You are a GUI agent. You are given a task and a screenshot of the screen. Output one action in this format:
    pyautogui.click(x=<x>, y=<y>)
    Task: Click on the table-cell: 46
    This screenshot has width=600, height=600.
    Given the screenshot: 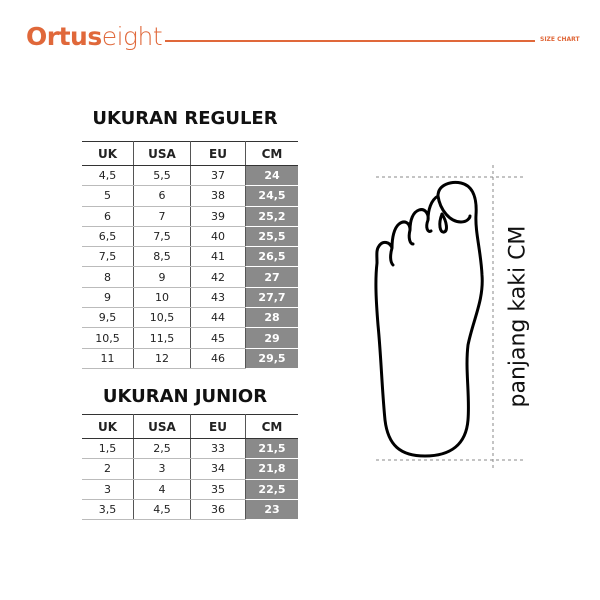 What is the action you would take?
    pyautogui.click(x=218, y=358)
    